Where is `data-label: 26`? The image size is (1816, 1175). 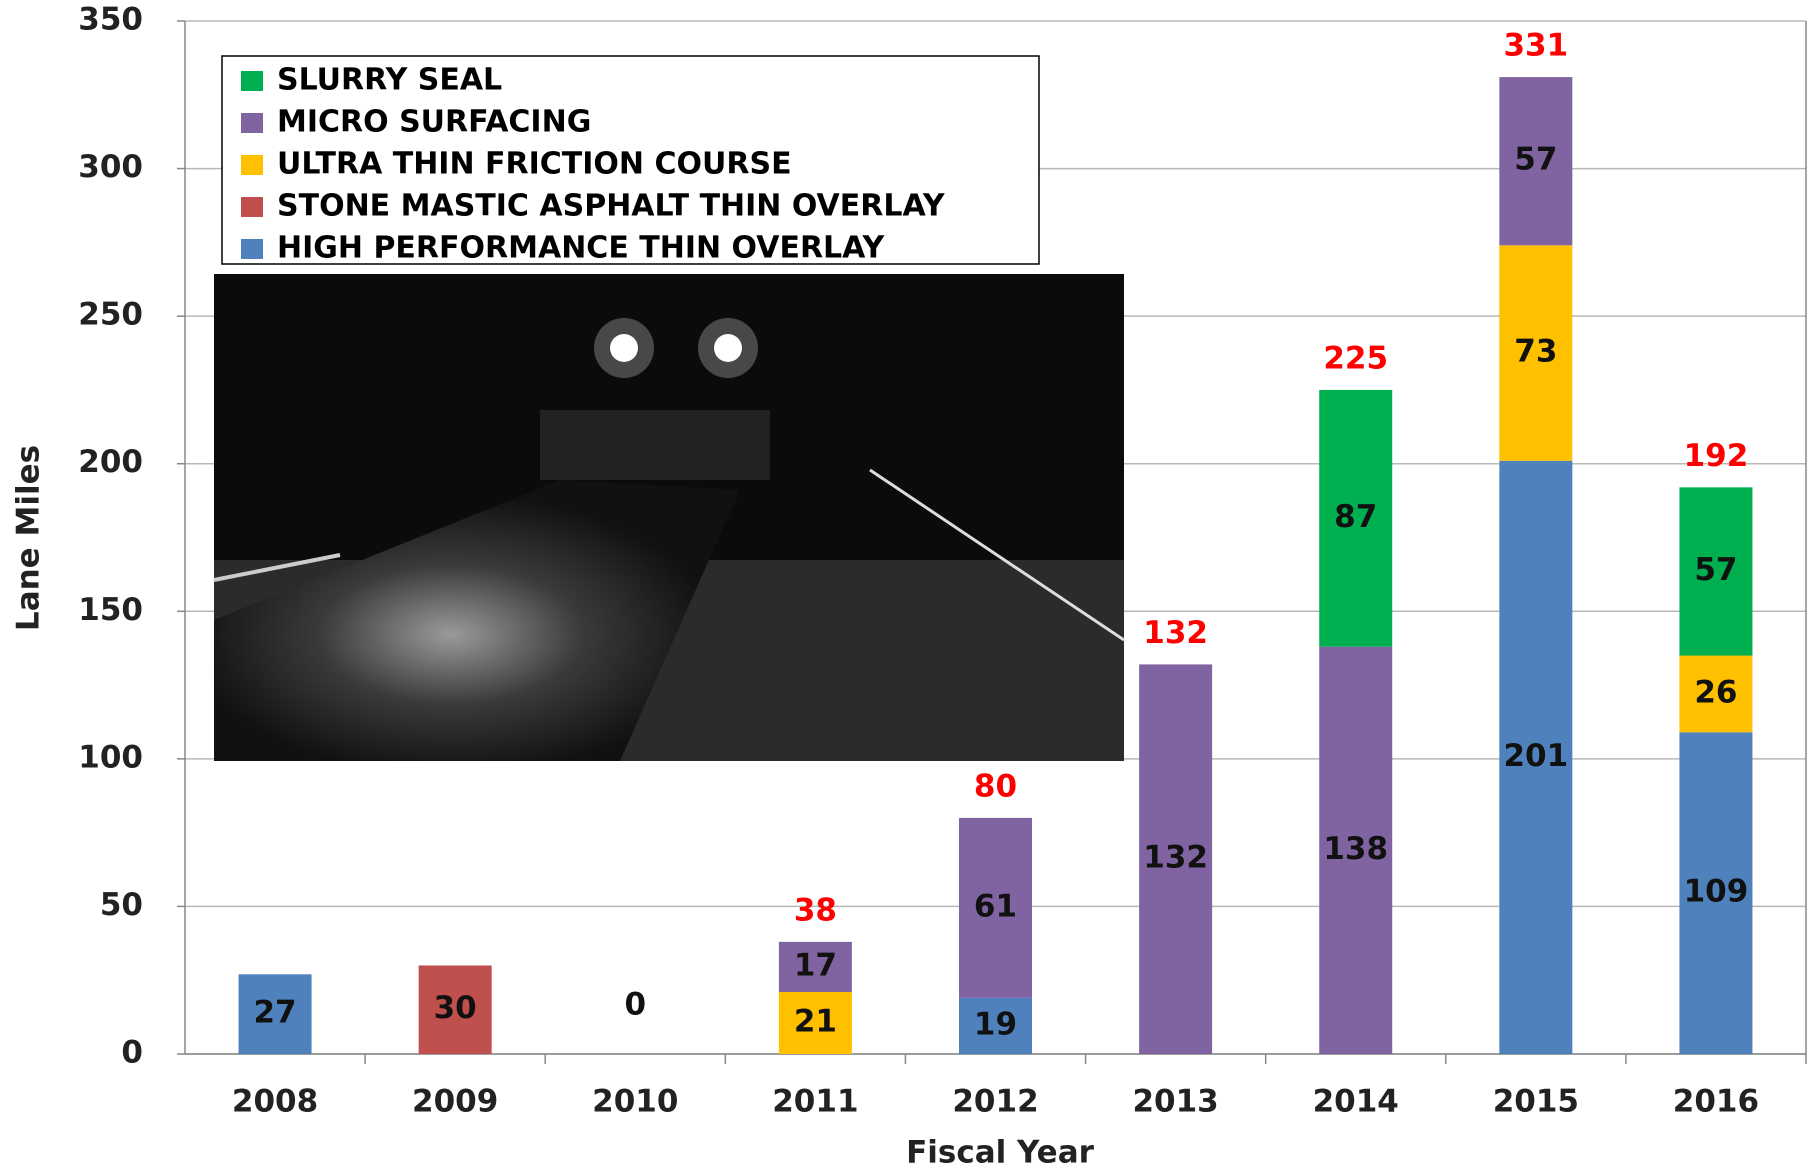 data-label: 26 is located at coordinates (1715, 692).